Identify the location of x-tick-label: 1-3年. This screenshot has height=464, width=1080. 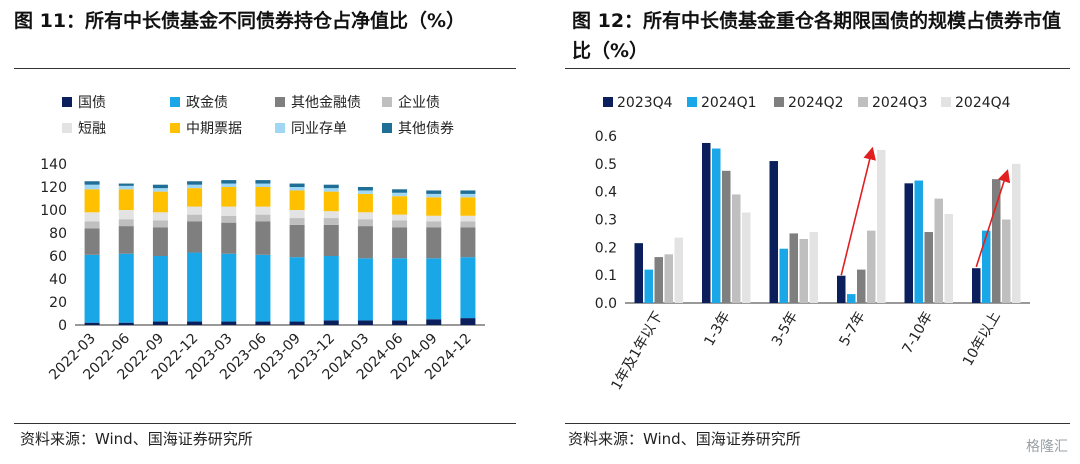
(717, 329).